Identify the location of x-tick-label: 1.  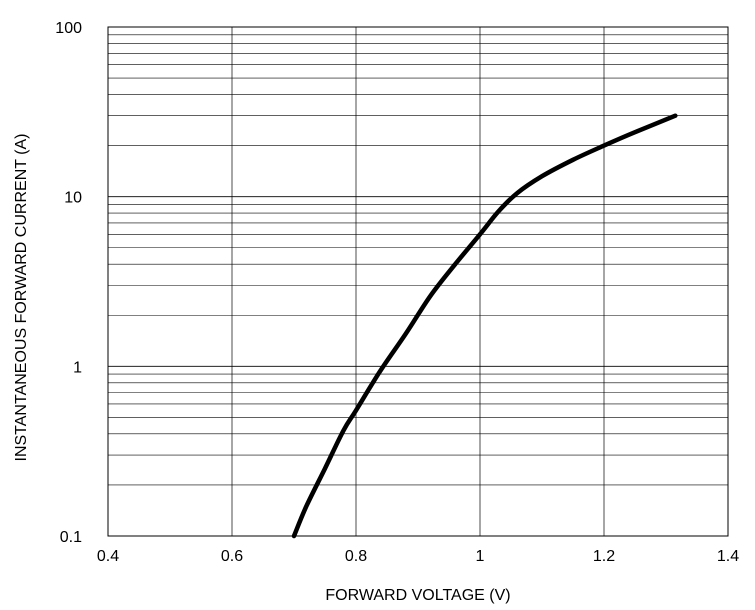
(480, 556).